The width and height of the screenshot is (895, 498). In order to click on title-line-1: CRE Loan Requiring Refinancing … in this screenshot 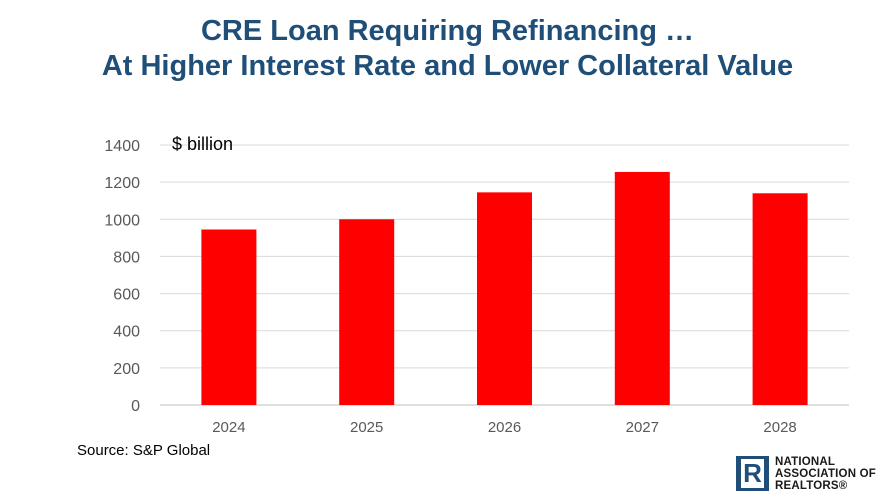, I will do `click(447, 31)`.